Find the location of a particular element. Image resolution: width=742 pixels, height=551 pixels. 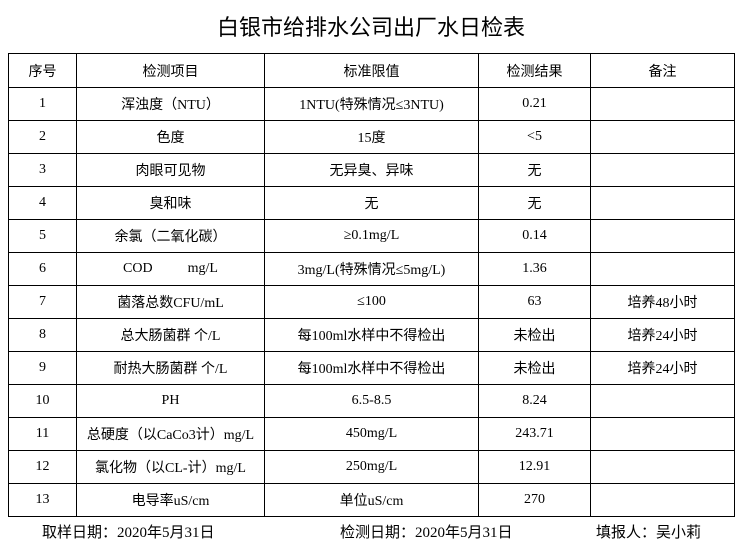

table-cell: 4 is located at coordinates (42, 203).